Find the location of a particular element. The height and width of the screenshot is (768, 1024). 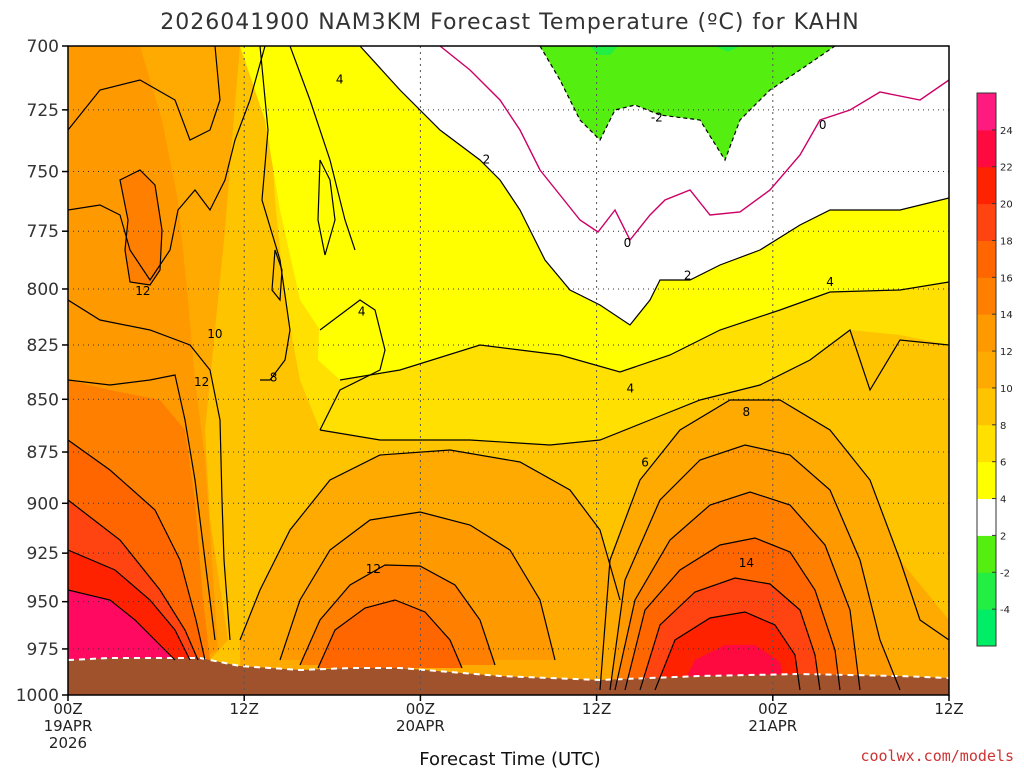

y-tick-label: 775 is located at coordinates (43, 232).